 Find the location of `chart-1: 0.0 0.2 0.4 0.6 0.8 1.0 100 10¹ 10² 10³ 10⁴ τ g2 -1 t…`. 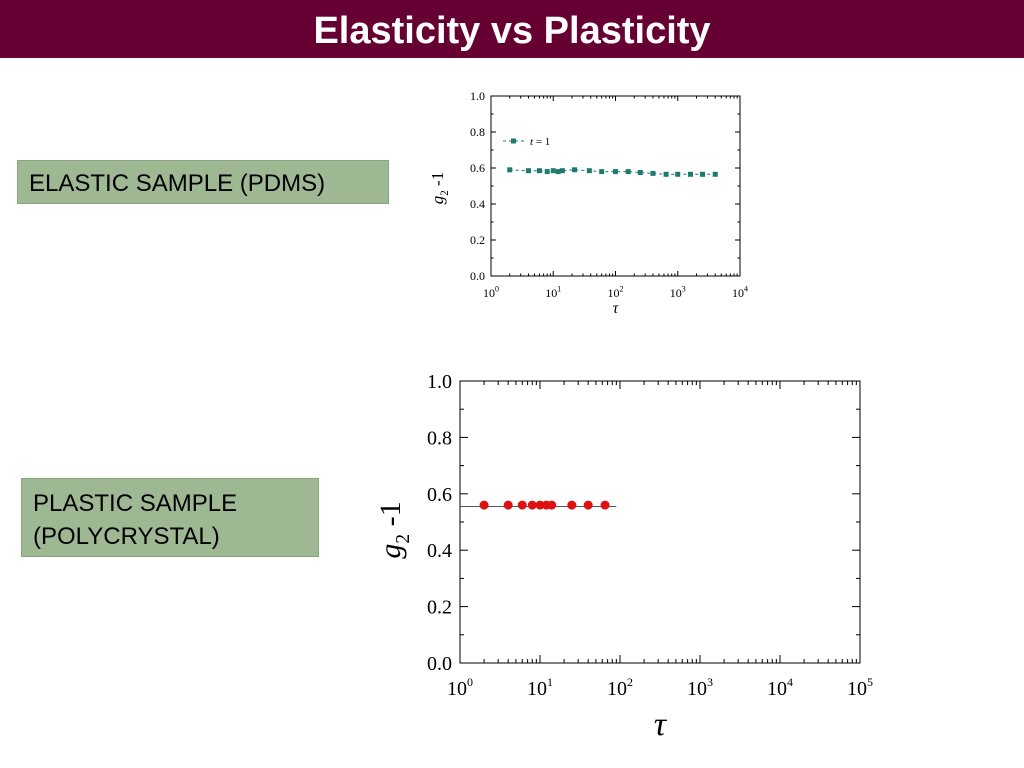

chart-1: 0.0 0.2 0.4 0.6 0.8 1.0 100 10¹ 10² 10³ 10⁴ τ g2 -1 t… is located at coordinates (588, 203).